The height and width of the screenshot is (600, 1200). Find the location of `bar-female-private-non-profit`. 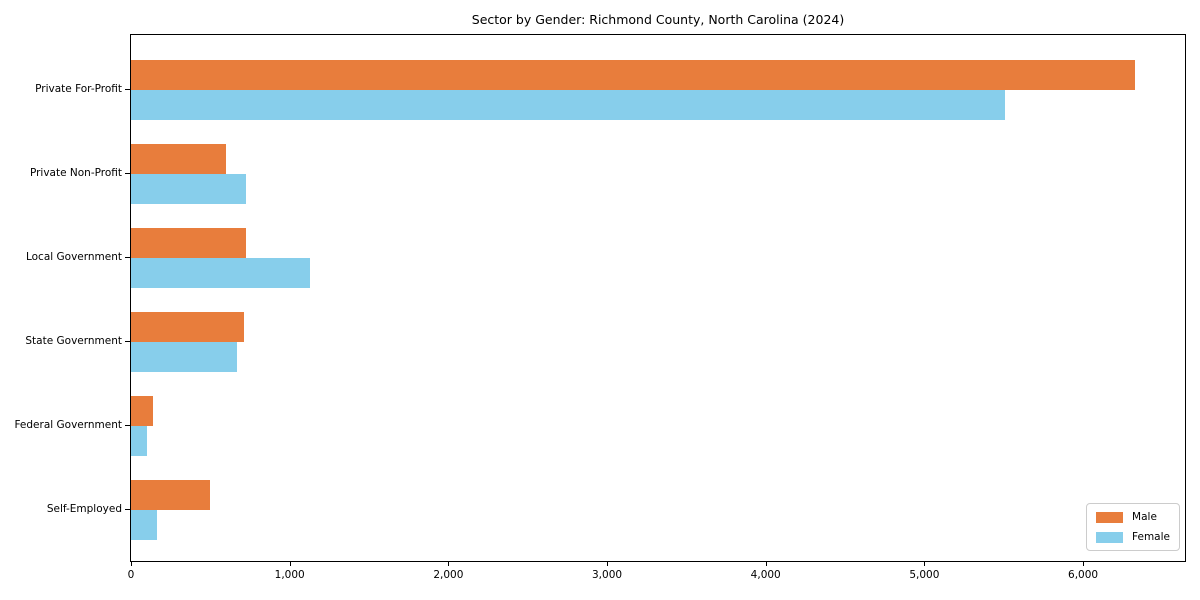

bar-female-private-non-profit is located at coordinates (189, 188).